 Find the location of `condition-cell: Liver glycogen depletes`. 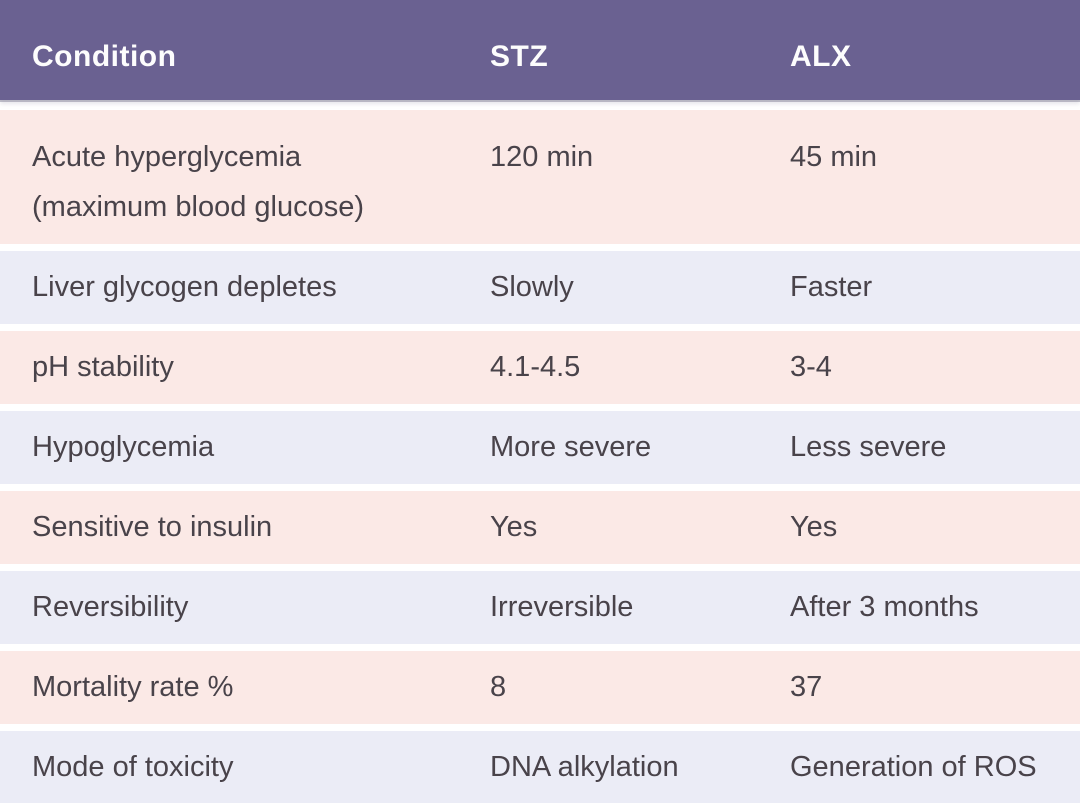

condition-cell: Liver glycogen depletes is located at coordinates (184, 287).